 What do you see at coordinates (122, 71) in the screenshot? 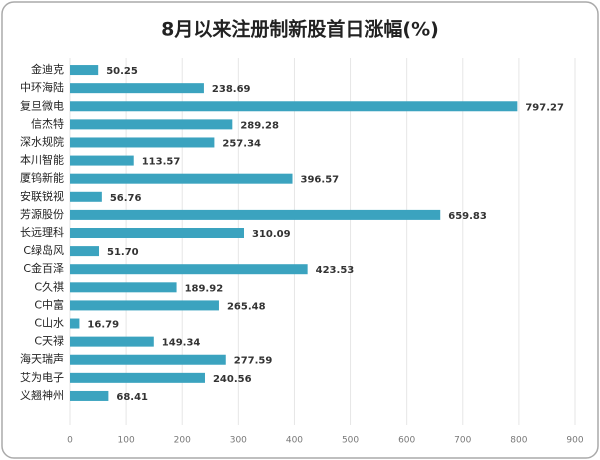
I see `value-label: 50.25` at bounding box center [122, 71].